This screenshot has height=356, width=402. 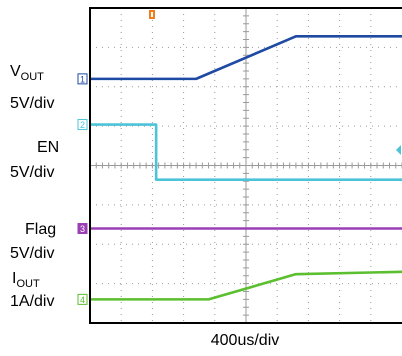 What do you see at coordinates (48, 147) in the screenshot?
I see `channel-label-en: EN` at bounding box center [48, 147].